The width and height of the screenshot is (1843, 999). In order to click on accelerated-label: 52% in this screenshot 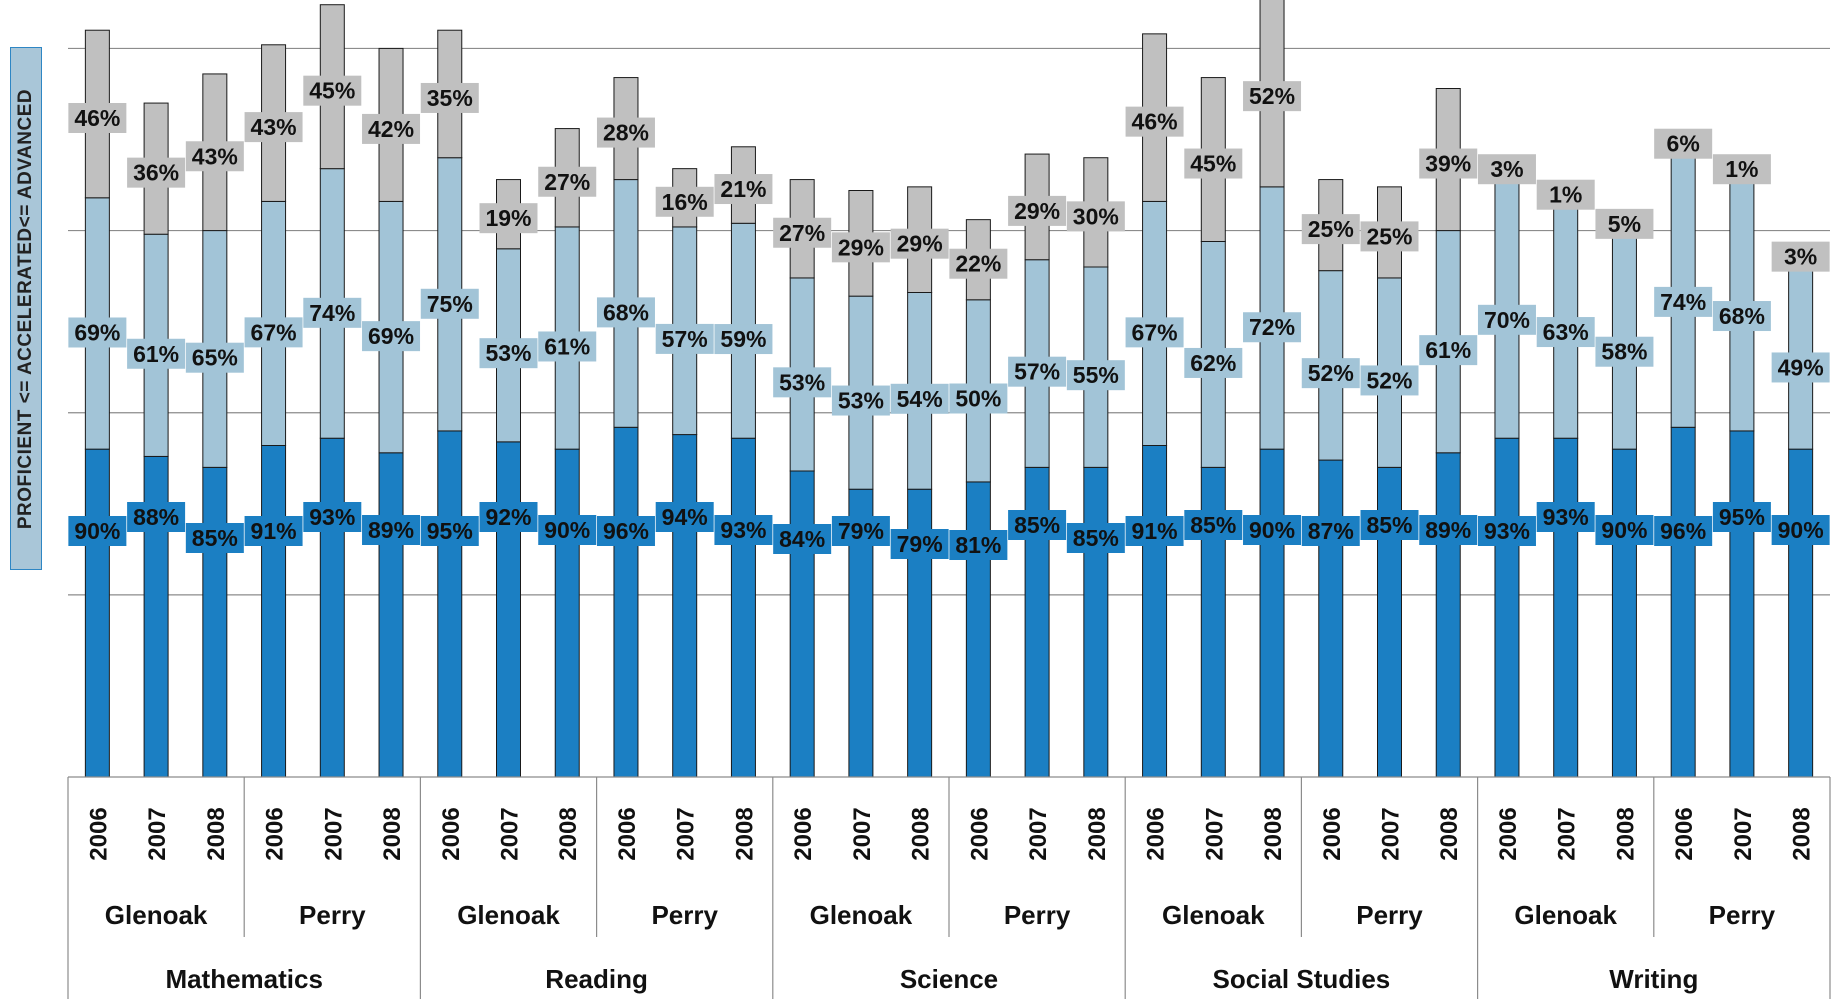, I will do `click(1389, 380)`.